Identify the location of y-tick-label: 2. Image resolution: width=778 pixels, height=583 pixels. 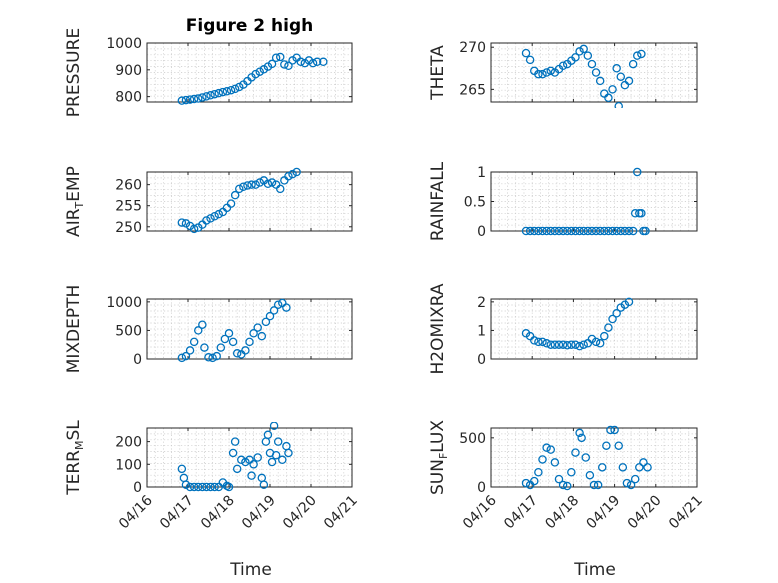
(481, 303).